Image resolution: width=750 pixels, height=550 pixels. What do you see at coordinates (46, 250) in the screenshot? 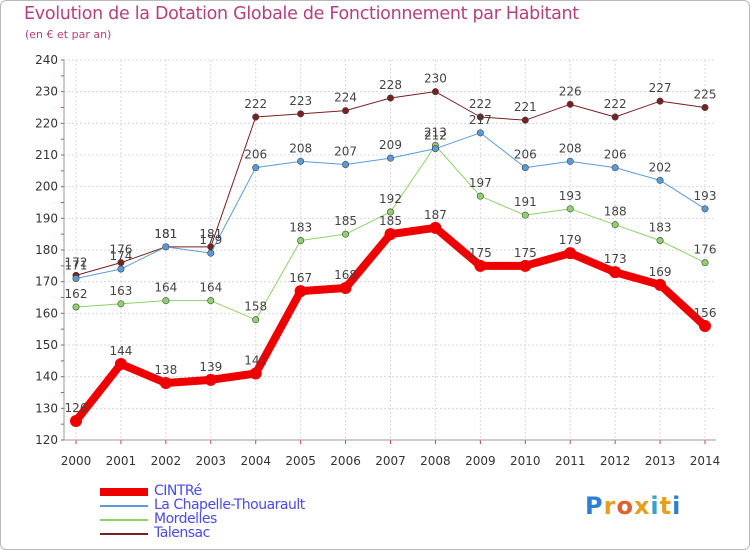
I see `y-tick-label: 180` at bounding box center [46, 250].